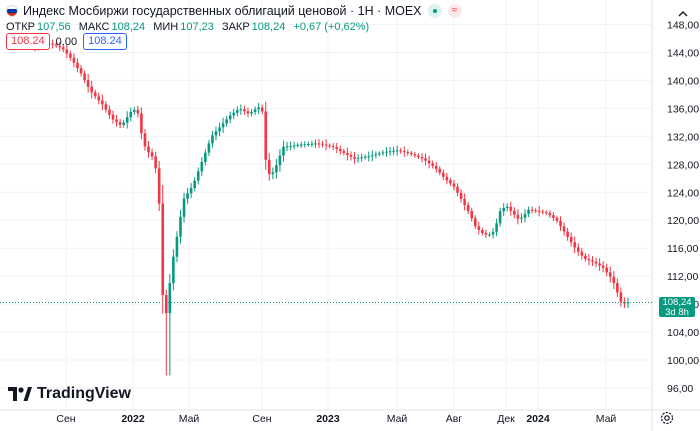 This screenshot has width=700, height=431. I want to click on y-tick-label: 96,00, so click(680, 389).